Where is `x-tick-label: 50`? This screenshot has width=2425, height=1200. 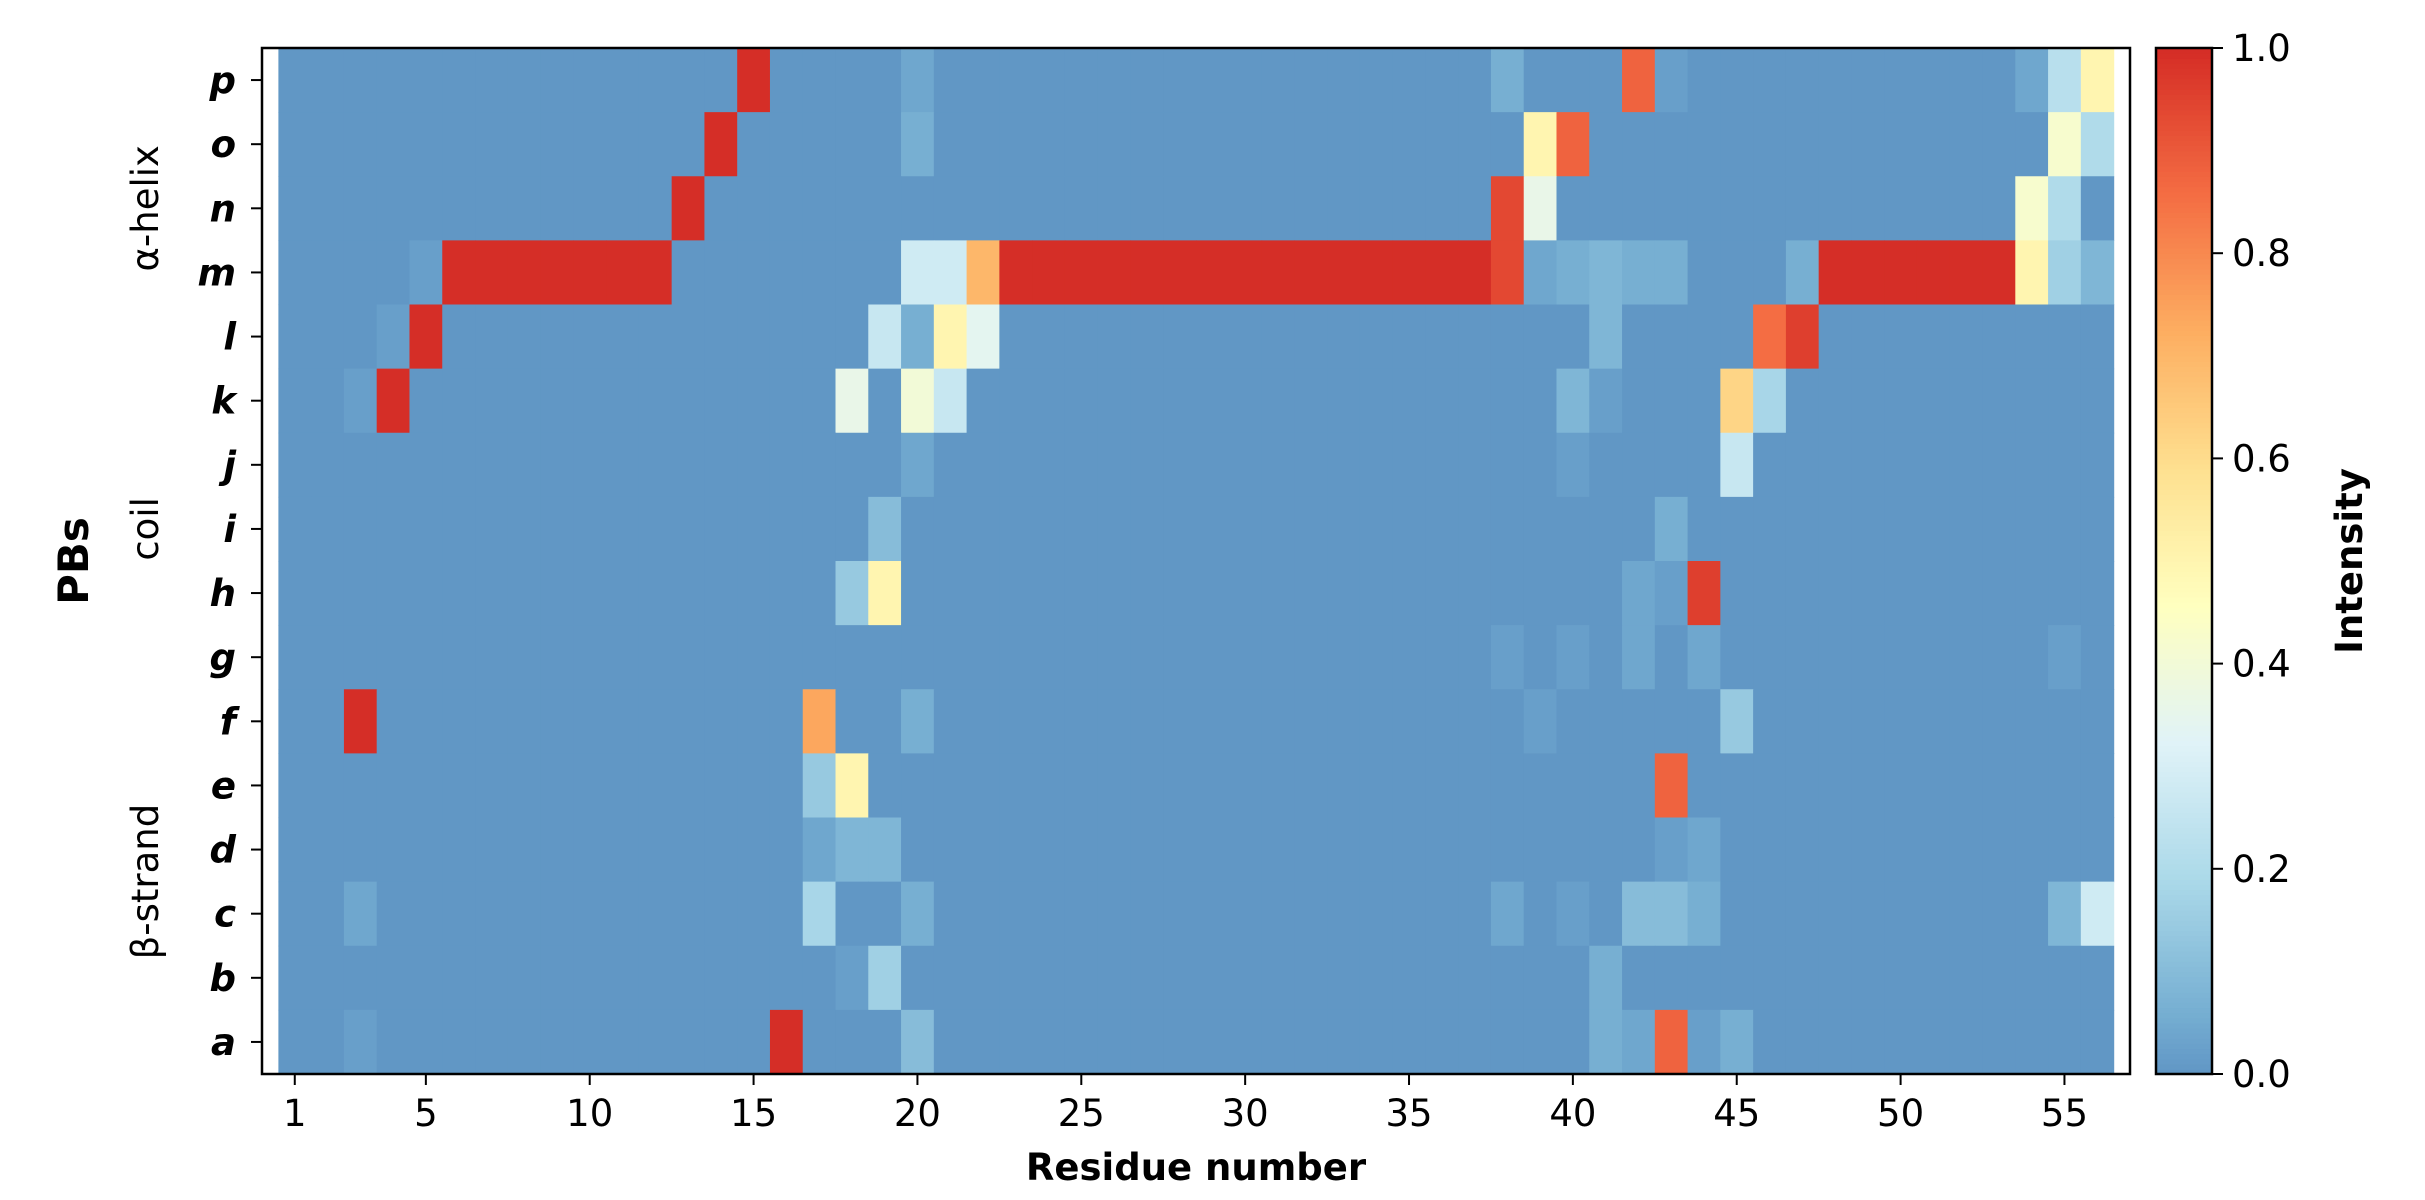
x-tick-label: 50 is located at coordinates (1900, 1113).